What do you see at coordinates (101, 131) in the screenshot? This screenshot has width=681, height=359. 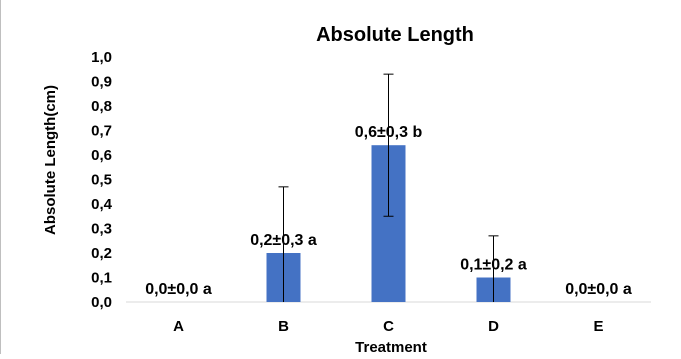 I see `y-tick-label: 0,7` at bounding box center [101, 131].